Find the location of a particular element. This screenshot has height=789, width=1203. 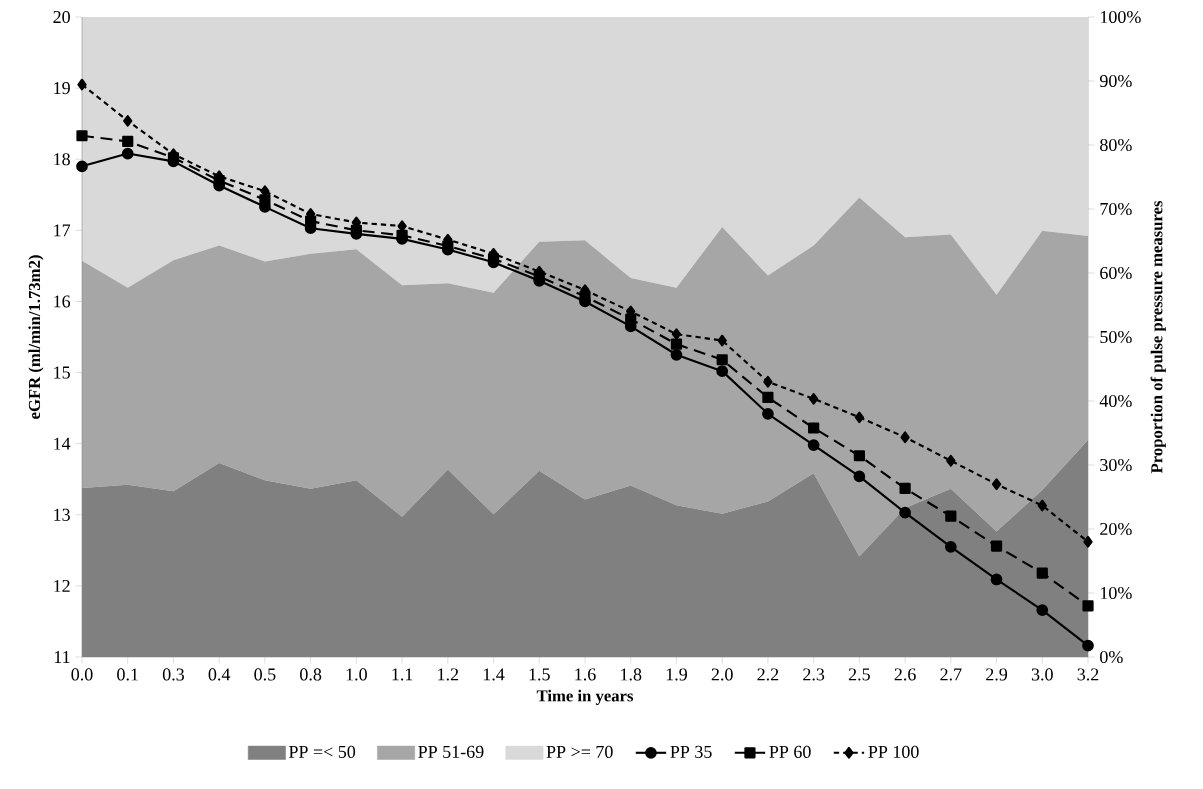

x-tick-label: 1.8 is located at coordinates (631, 674).